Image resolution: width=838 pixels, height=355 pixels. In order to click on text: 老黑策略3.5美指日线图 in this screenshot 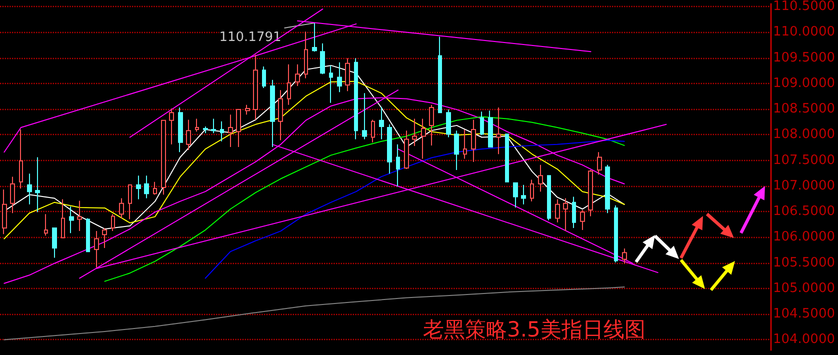, I will do `click(534, 330)`.